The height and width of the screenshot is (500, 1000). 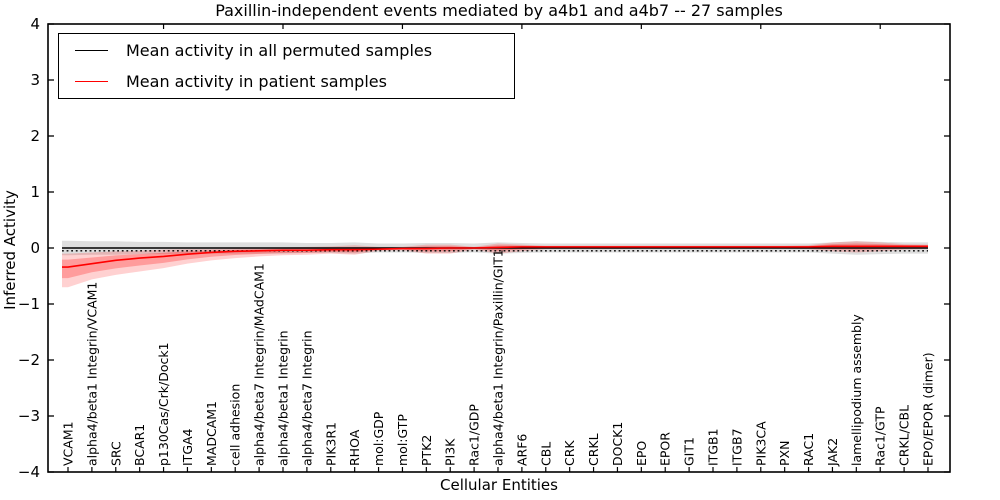 What do you see at coordinates (29, 472) in the screenshot?
I see `y-tick-label: −4` at bounding box center [29, 472].